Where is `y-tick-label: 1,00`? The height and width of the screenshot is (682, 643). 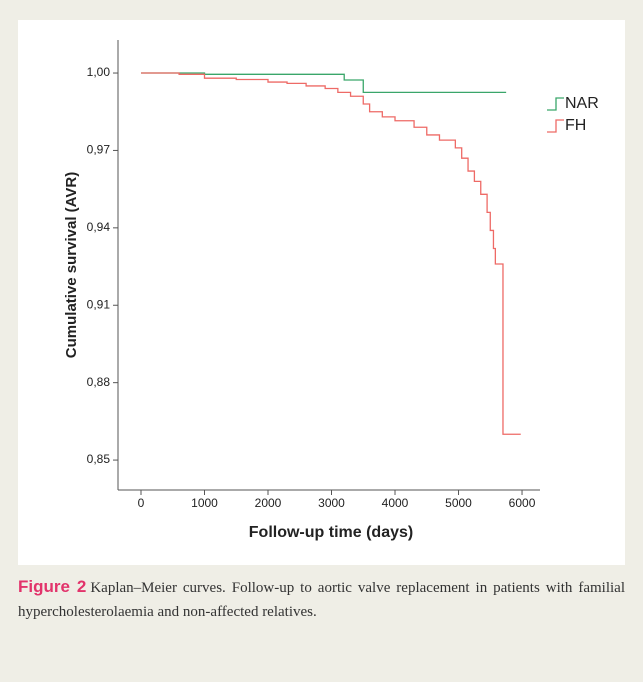
y-tick-label: 1,00 is located at coordinates (99, 72).